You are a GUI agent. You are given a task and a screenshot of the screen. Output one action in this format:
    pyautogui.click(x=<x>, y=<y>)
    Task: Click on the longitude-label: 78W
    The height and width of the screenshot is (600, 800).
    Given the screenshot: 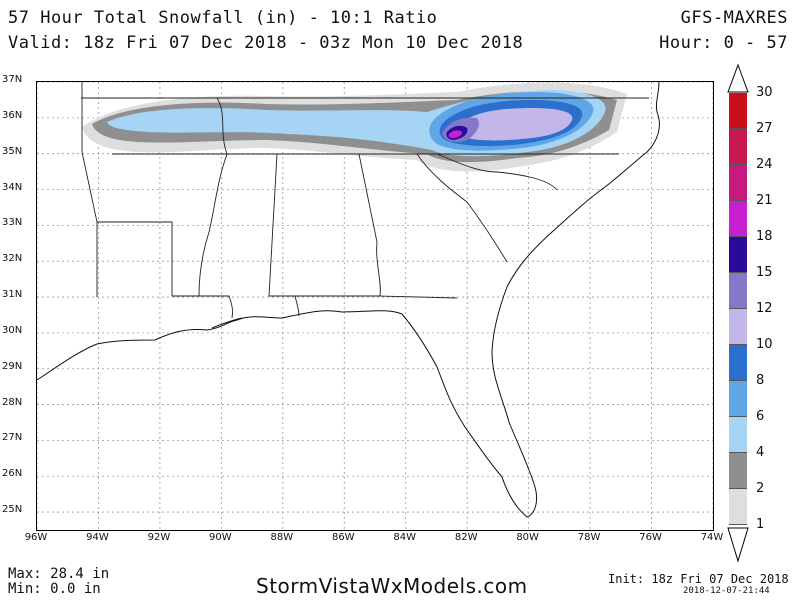 What is the action you would take?
    pyautogui.click(x=589, y=537)
    